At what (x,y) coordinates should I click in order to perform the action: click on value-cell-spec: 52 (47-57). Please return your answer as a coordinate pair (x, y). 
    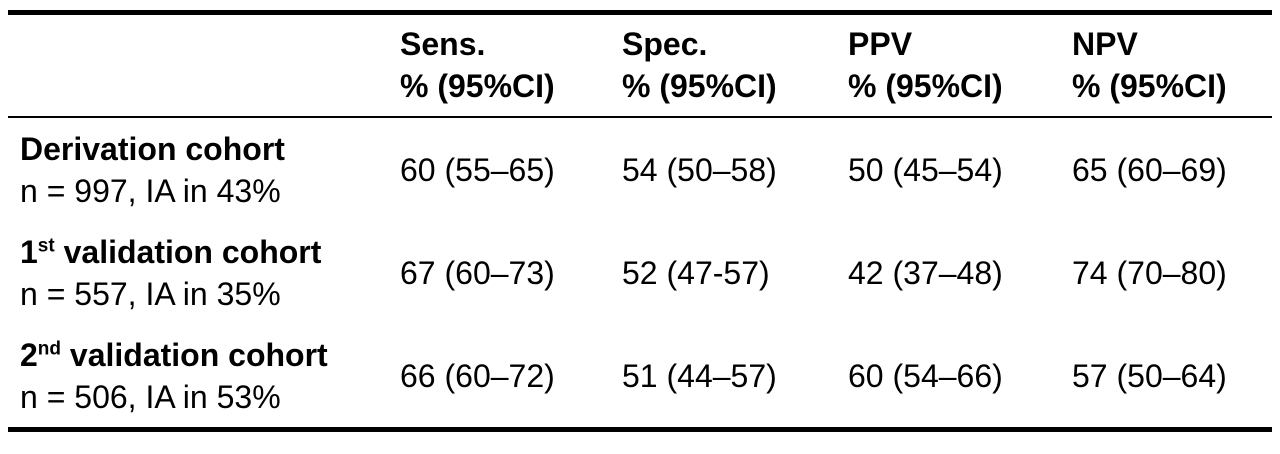
    Looking at the image, I should click on (696, 272).